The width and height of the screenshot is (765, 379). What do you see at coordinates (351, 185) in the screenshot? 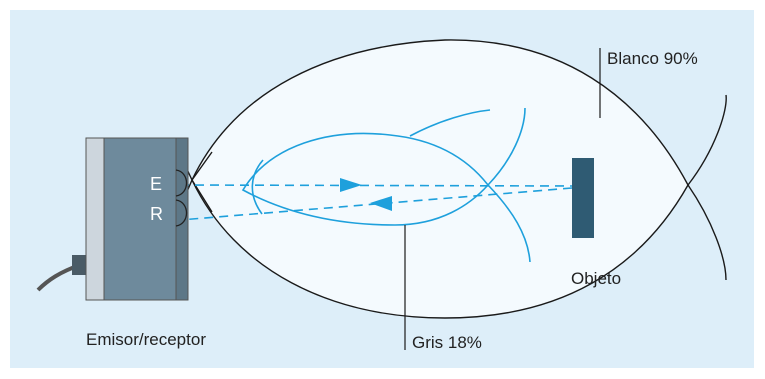
I see `emitted-beam-arrow-icon` at bounding box center [351, 185].